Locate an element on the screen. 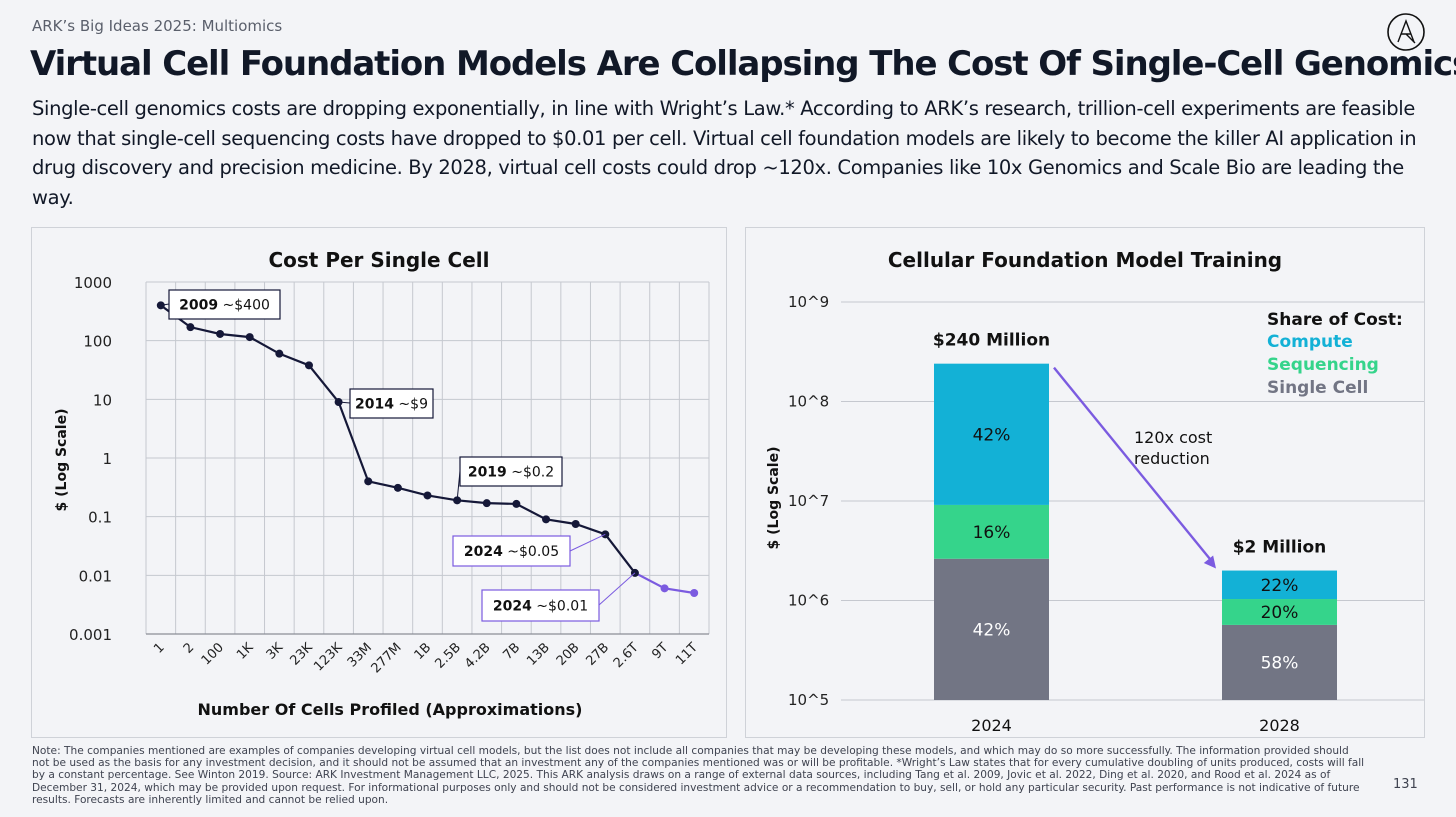 This screenshot has height=817, width=1456. legend-item-compute: Compute is located at coordinates (1310, 342).